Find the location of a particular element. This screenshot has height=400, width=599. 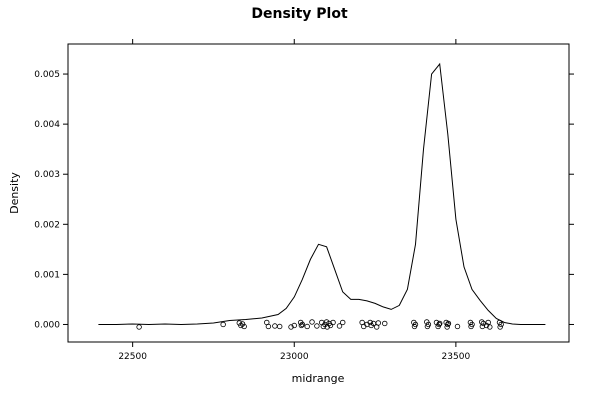

y-tick-label: 0.000 is located at coordinates (47, 325).